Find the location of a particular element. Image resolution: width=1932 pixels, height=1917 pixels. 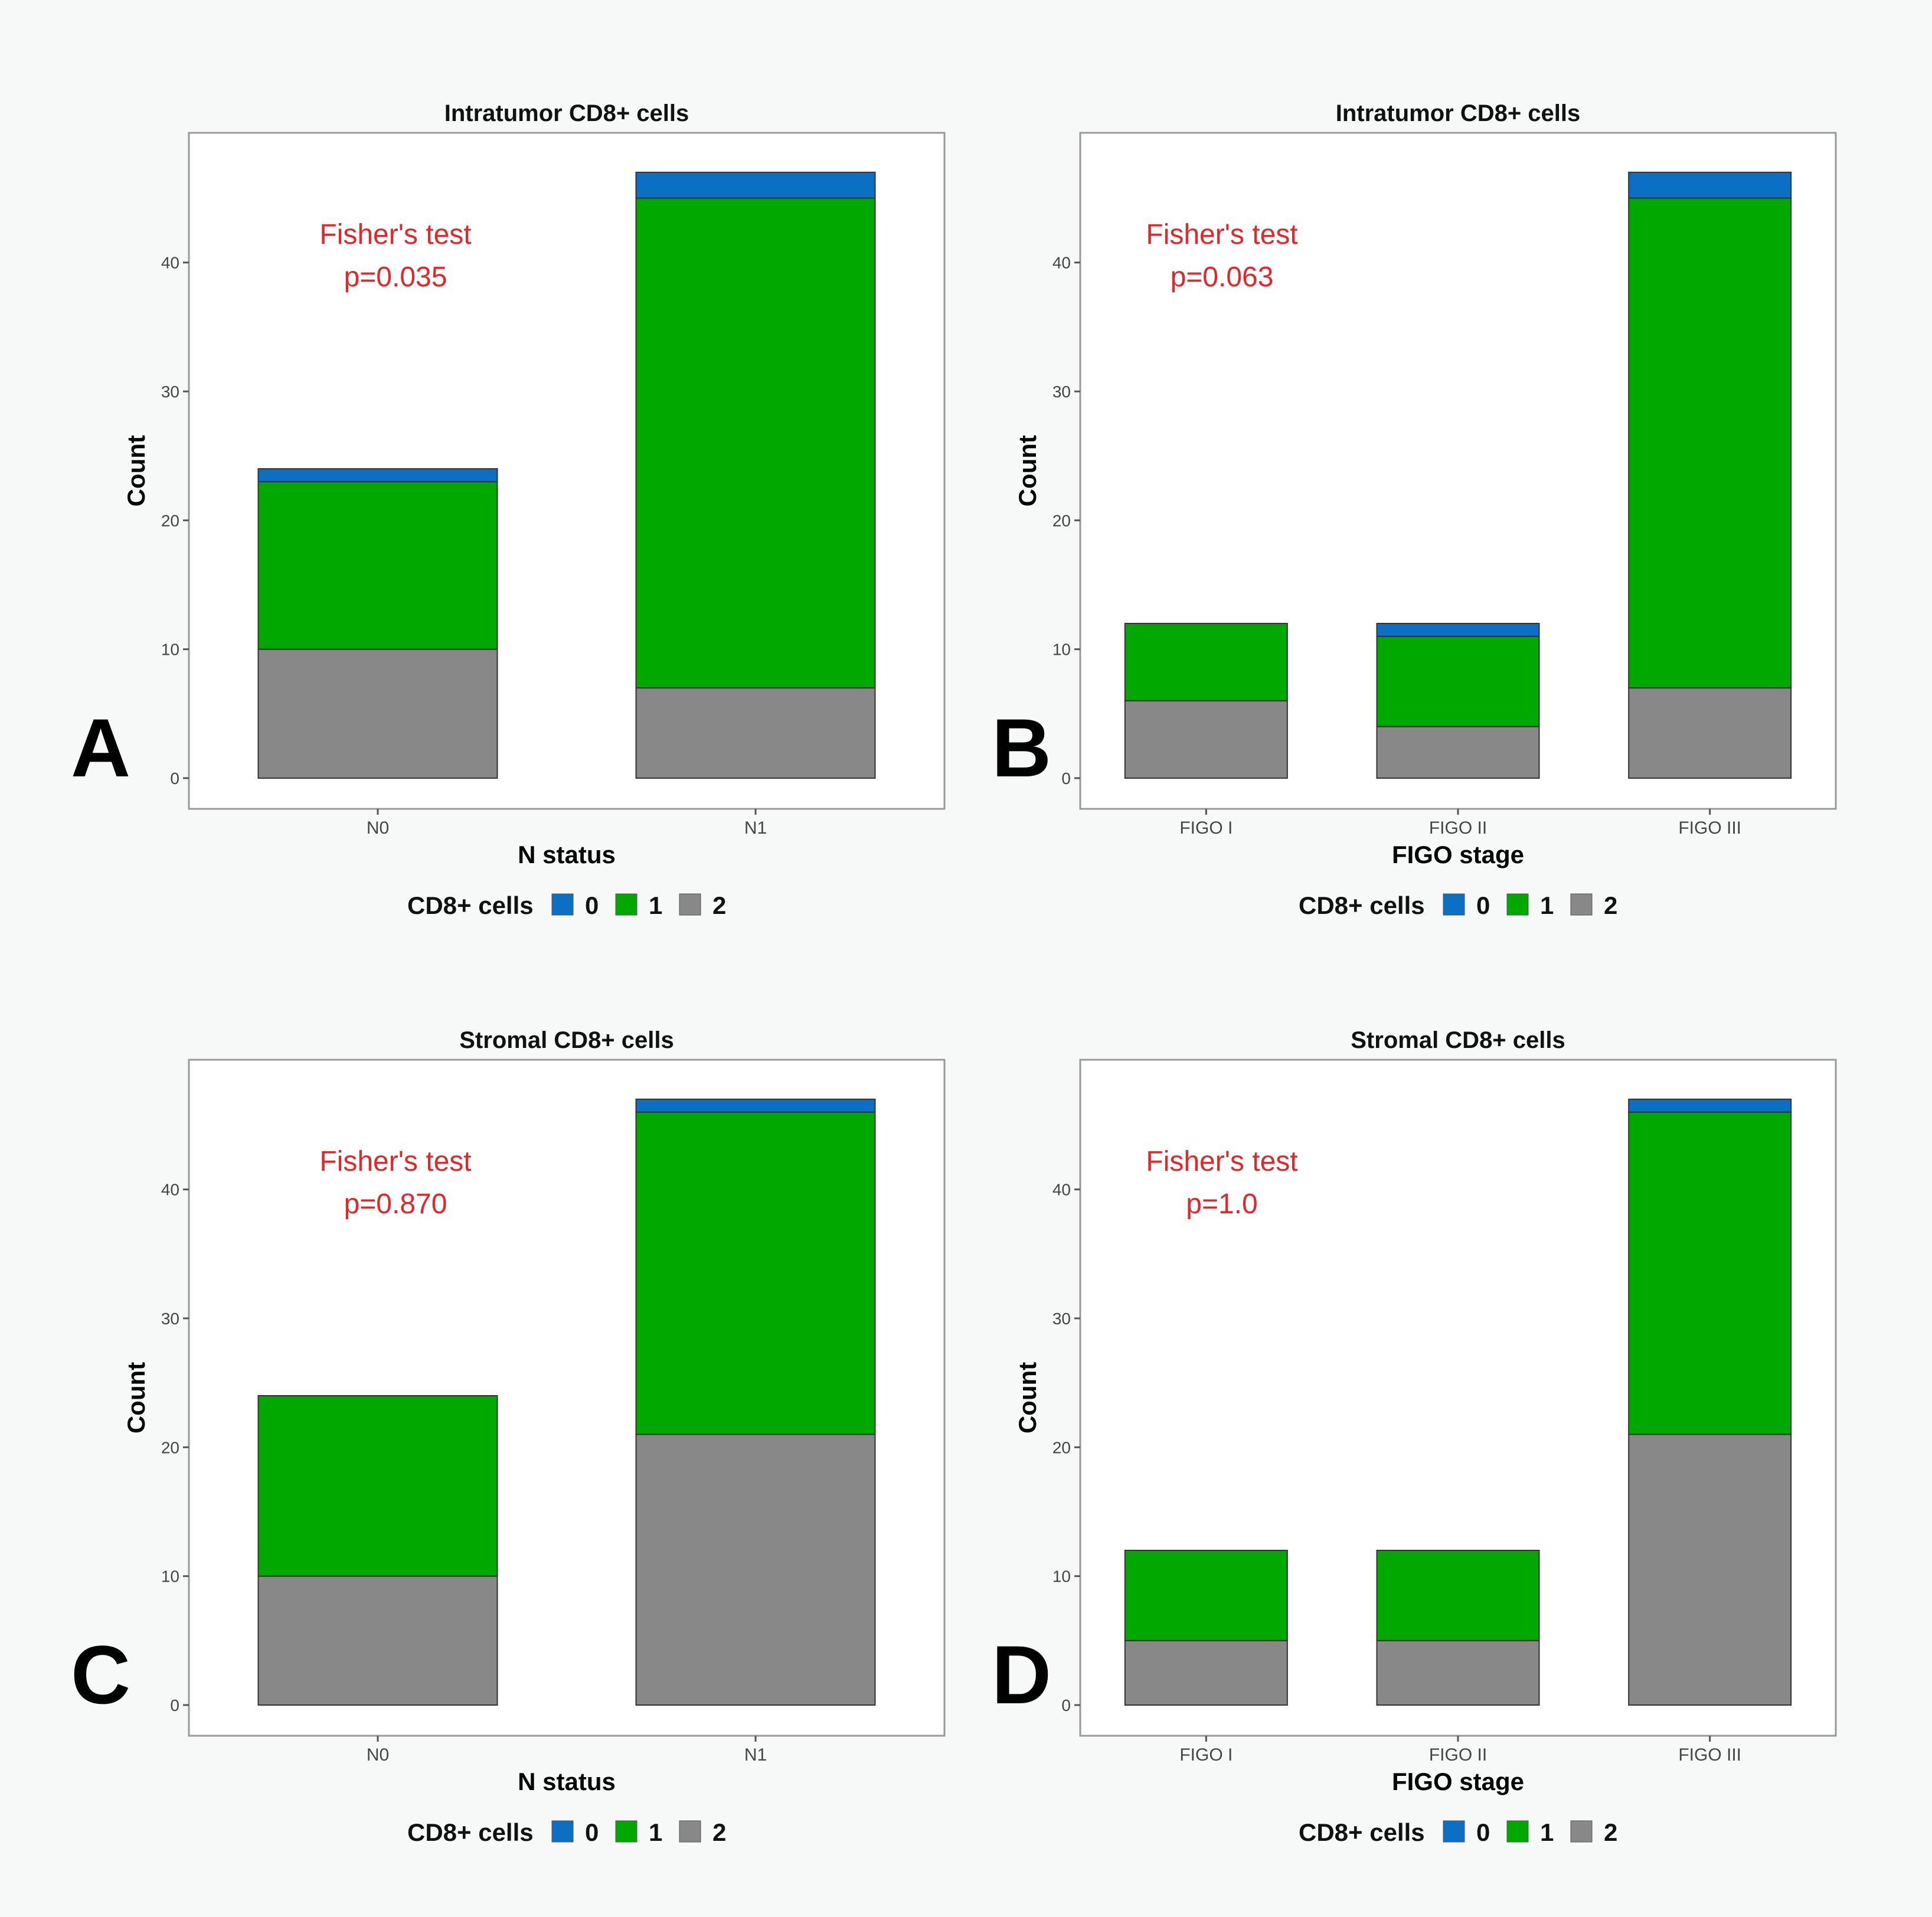

panel-letter: B is located at coordinates (1021, 747).